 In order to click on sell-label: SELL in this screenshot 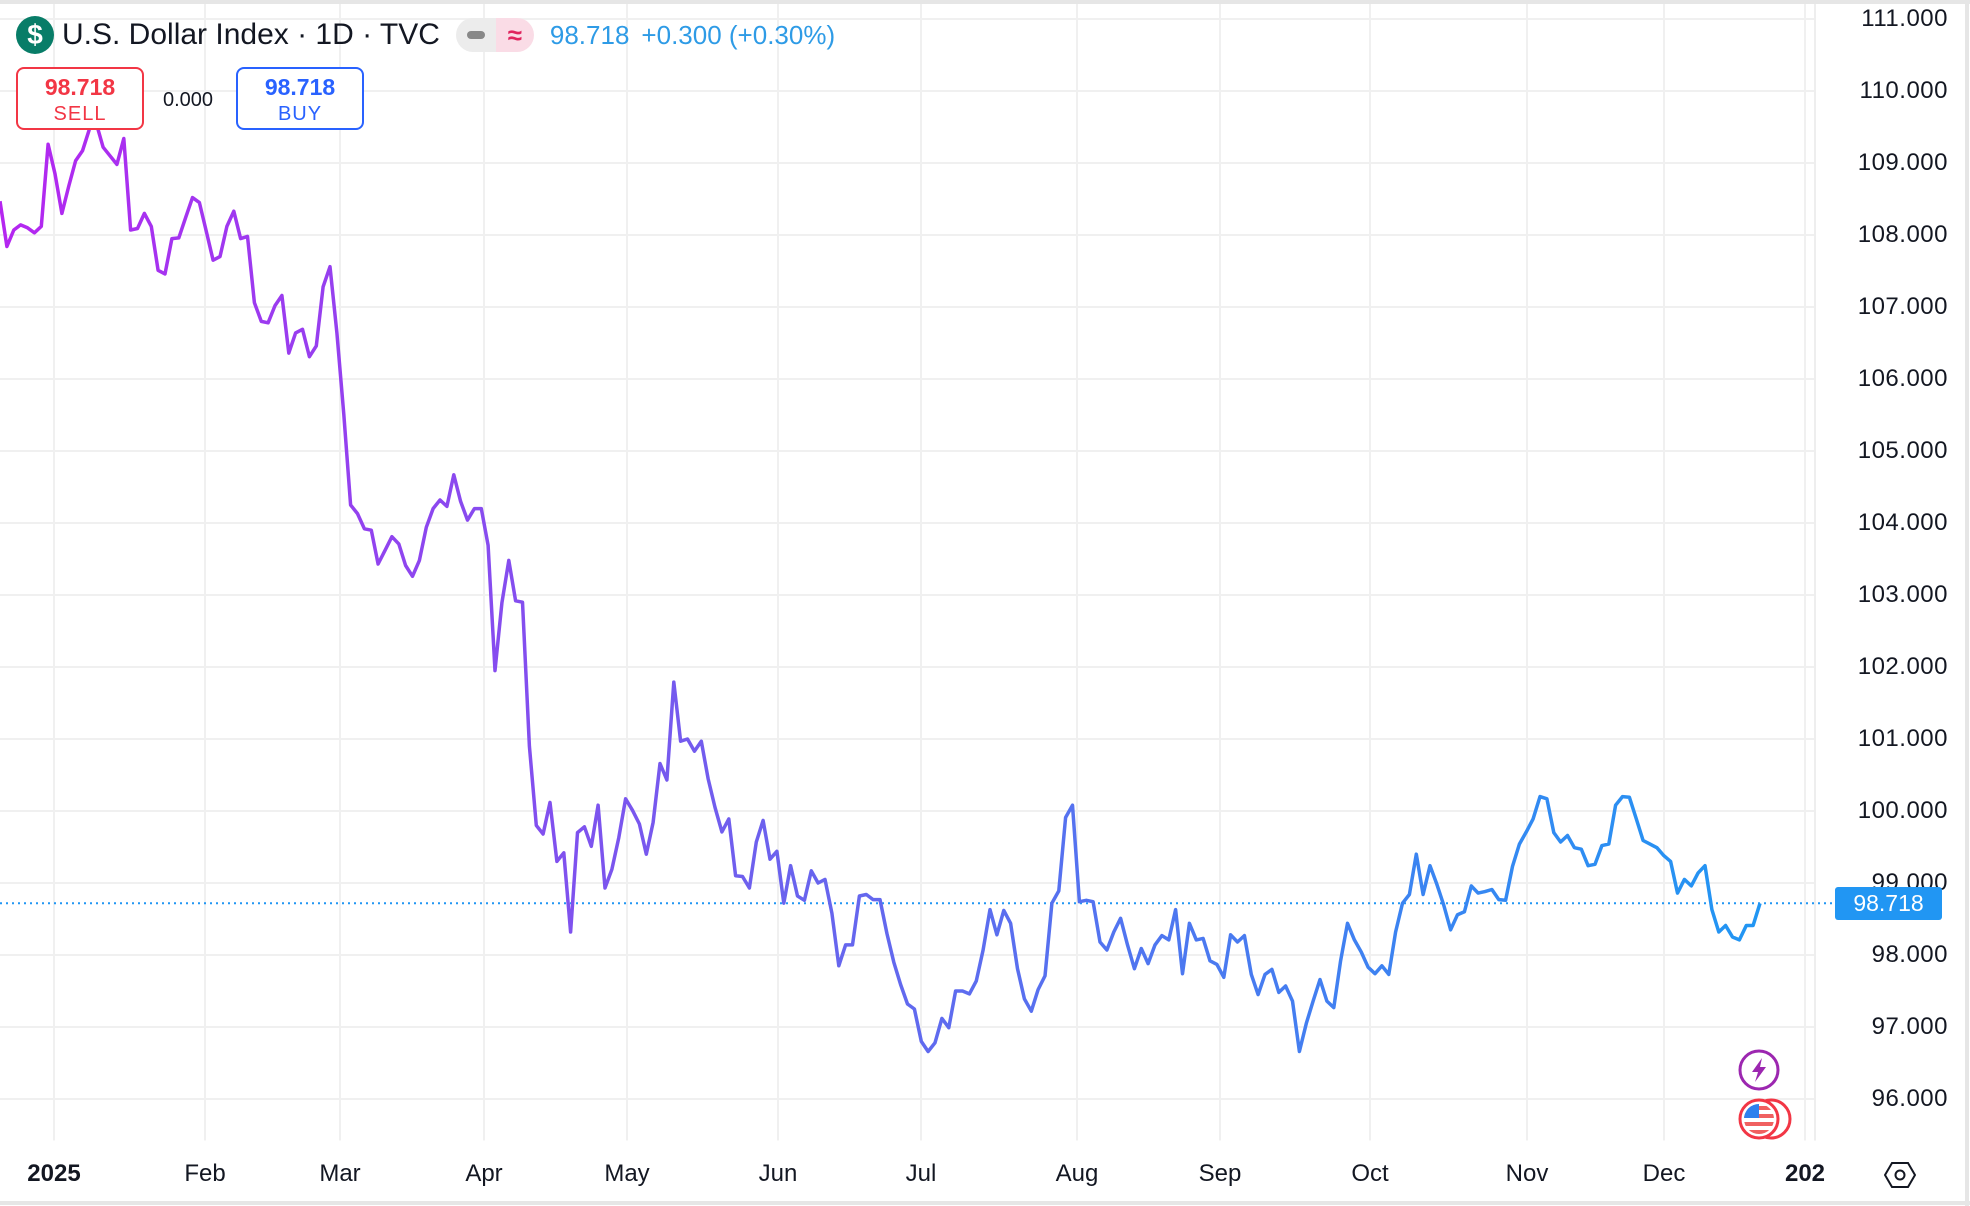, I will do `click(80, 114)`.